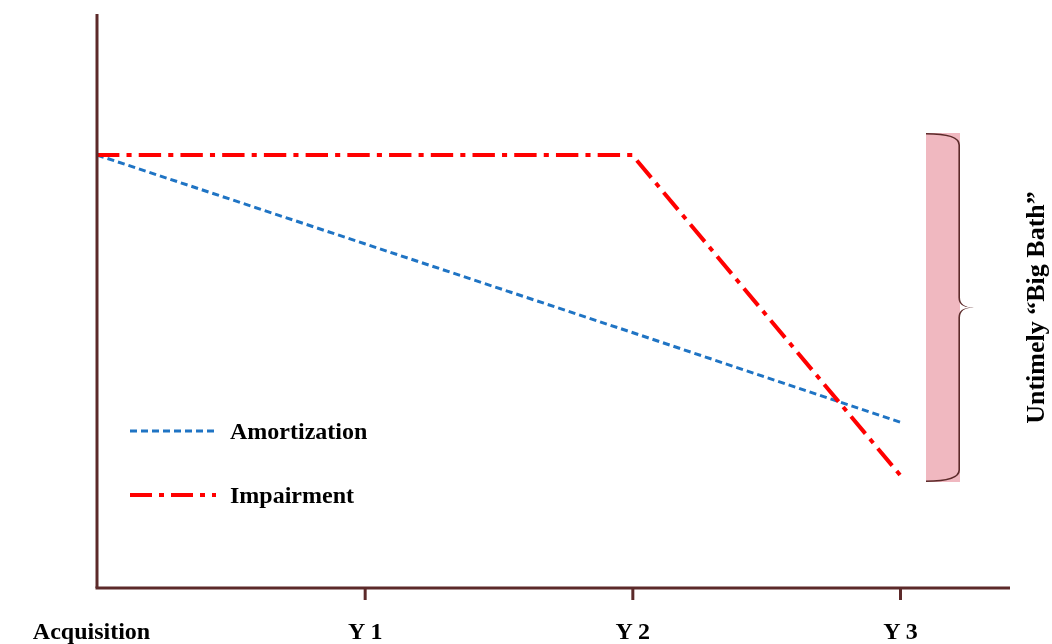 The height and width of the screenshot is (644, 1052). Describe the element at coordinates (292, 495) in the screenshot. I see `legend-label: Impairment` at that location.